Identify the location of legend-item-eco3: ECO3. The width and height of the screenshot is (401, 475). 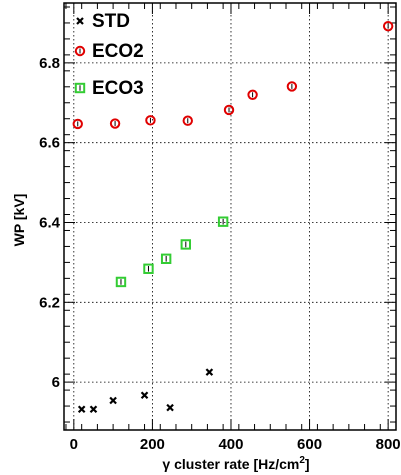
(109, 88).